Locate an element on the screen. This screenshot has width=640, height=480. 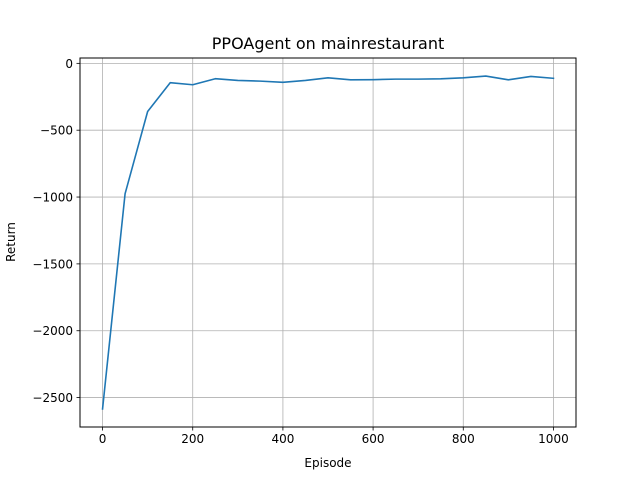
y-tick-label: −2000 is located at coordinates (52, 331).